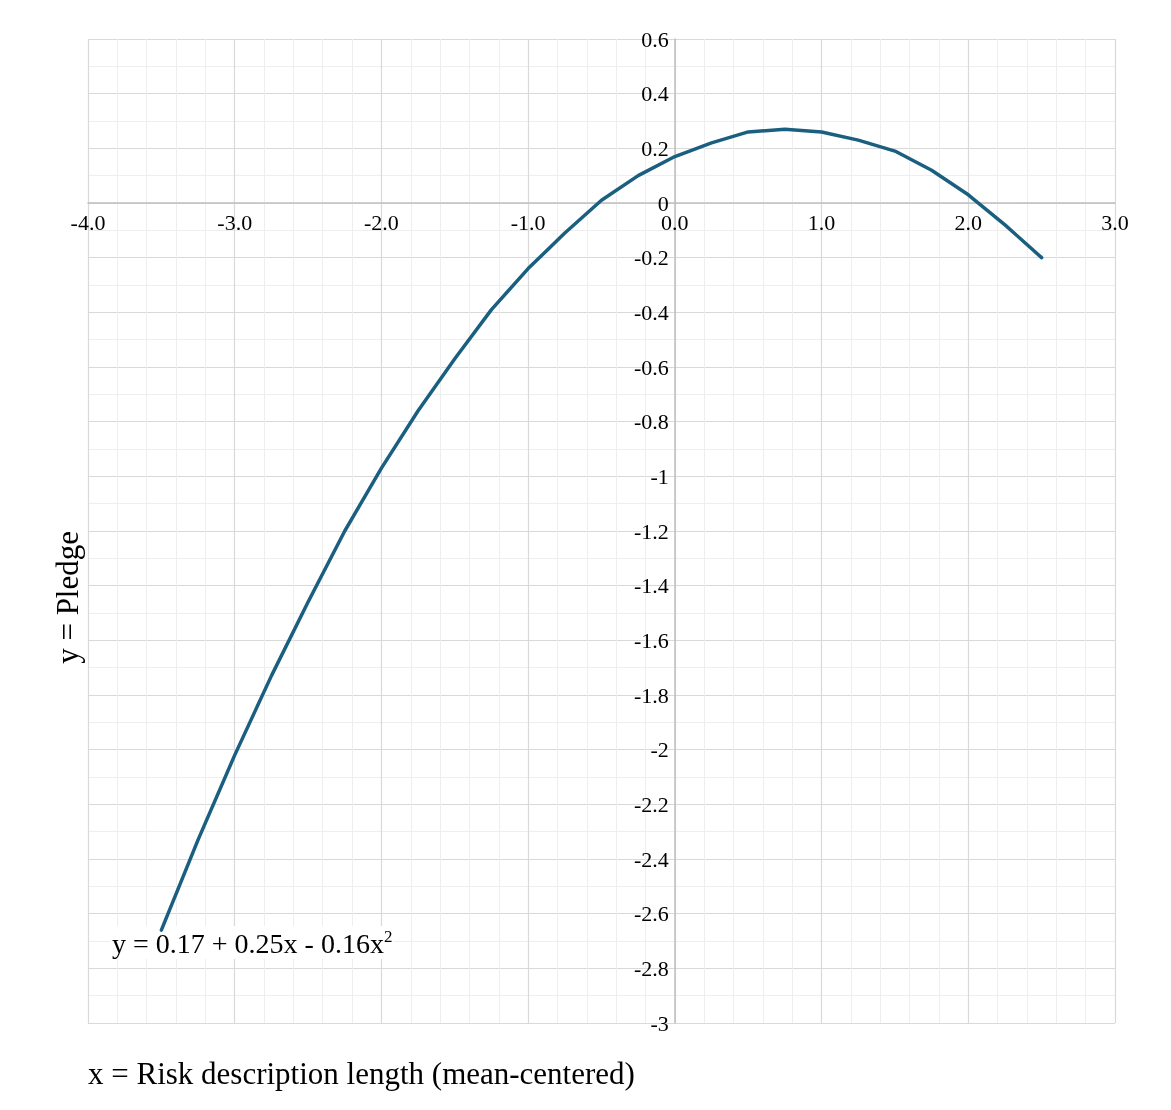 Image resolution: width=1171 pixels, height=1110 pixels. What do you see at coordinates (651, 312) in the screenshot?
I see `y-tick-label: -0.4` at bounding box center [651, 312].